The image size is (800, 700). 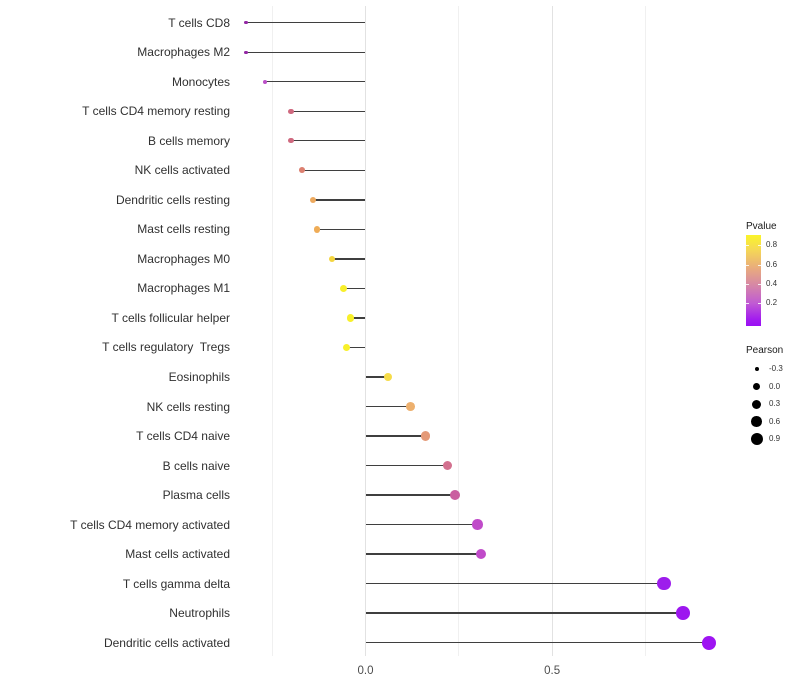 What do you see at coordinates (365, 671) in the screenshot?
I see `x-tick-label: 0.0` at bounding box center [365, 671].